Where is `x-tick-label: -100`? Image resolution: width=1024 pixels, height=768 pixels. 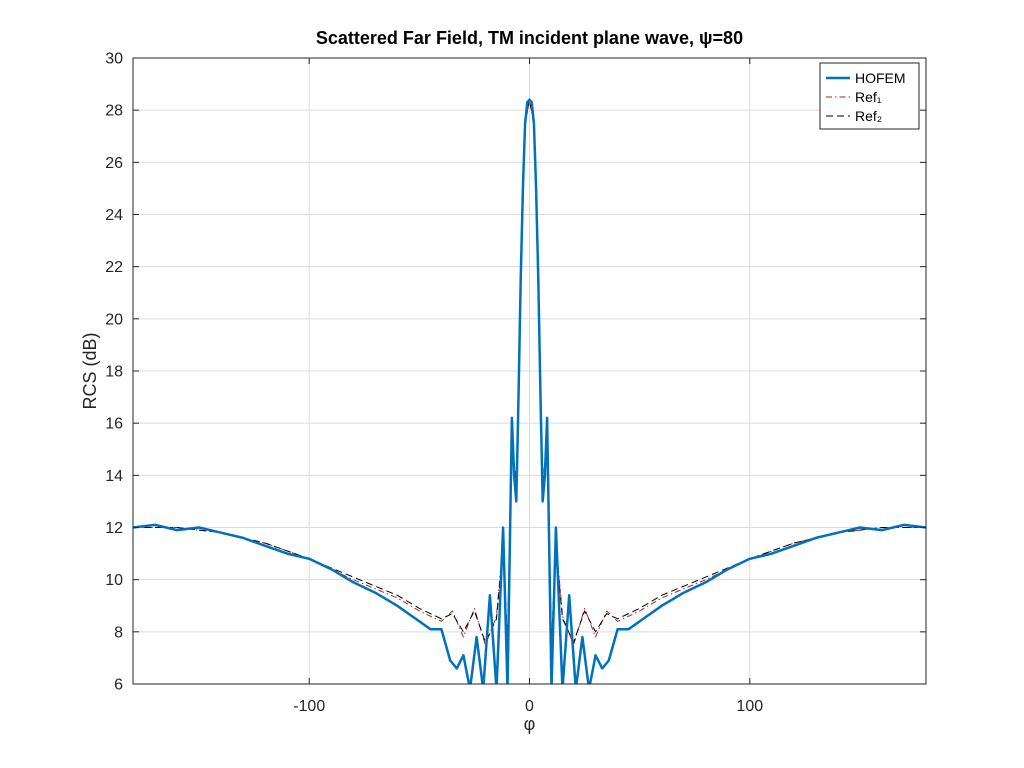 x-tick-label: -100 is located at coordinates (309, 706).